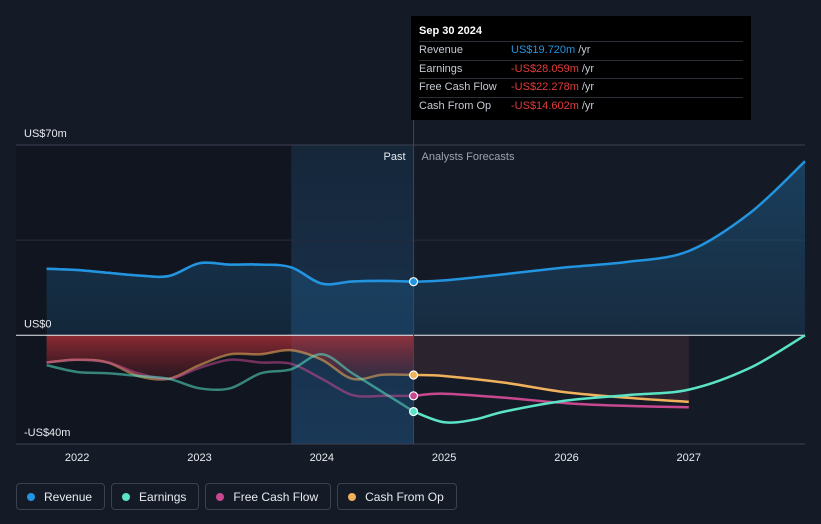 Image resolution: width=821 pixels, height=524 pixels. I want to click on series-line-free-cash-flow-past, so click(230, 378).